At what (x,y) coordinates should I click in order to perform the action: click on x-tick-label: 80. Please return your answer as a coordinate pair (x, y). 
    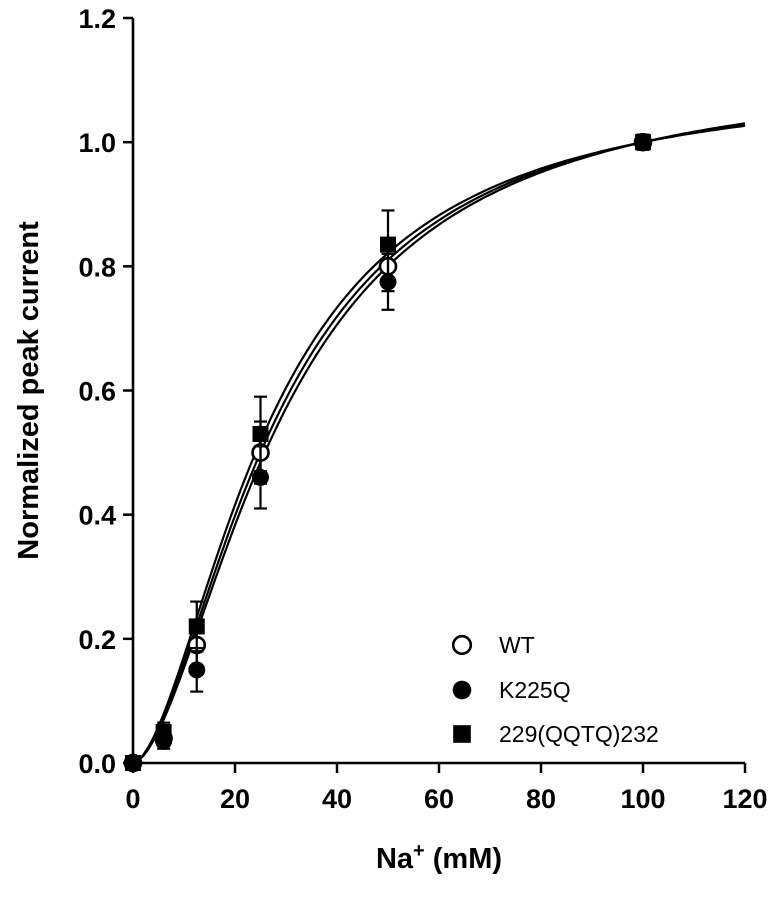
    Looking at the image, I should click on (541, 799).